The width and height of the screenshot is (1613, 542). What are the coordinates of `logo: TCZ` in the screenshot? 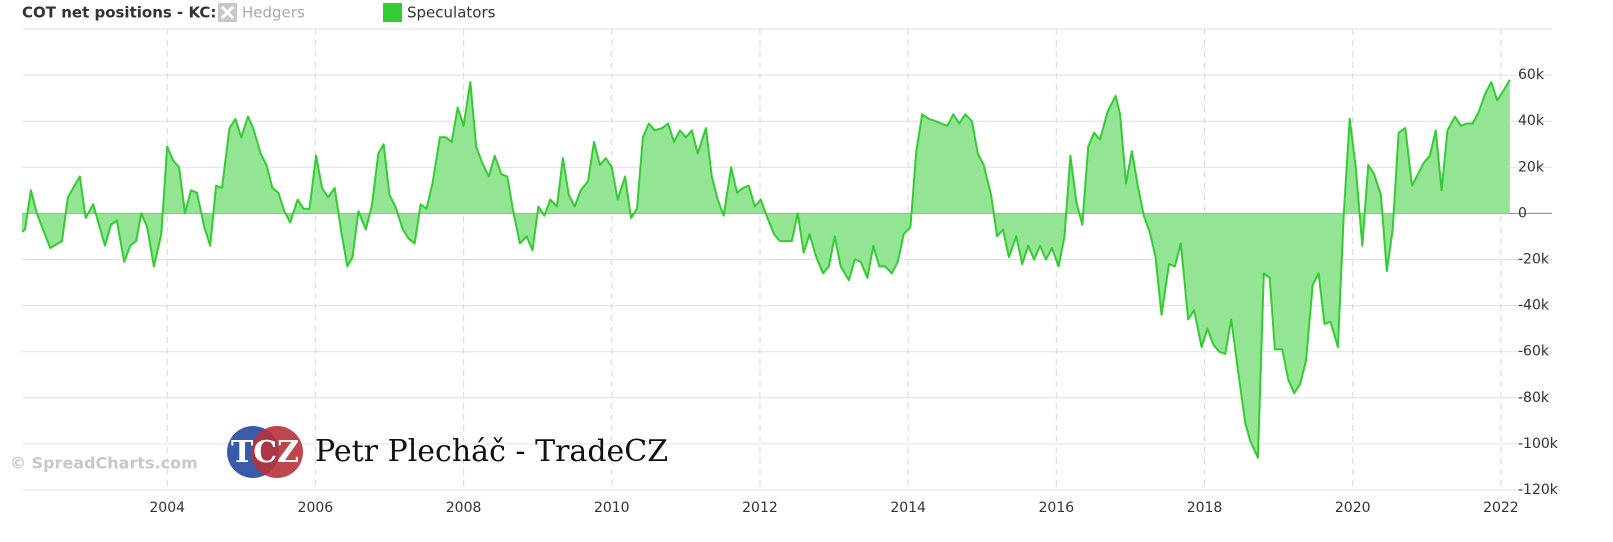 It's located at (265, 452).